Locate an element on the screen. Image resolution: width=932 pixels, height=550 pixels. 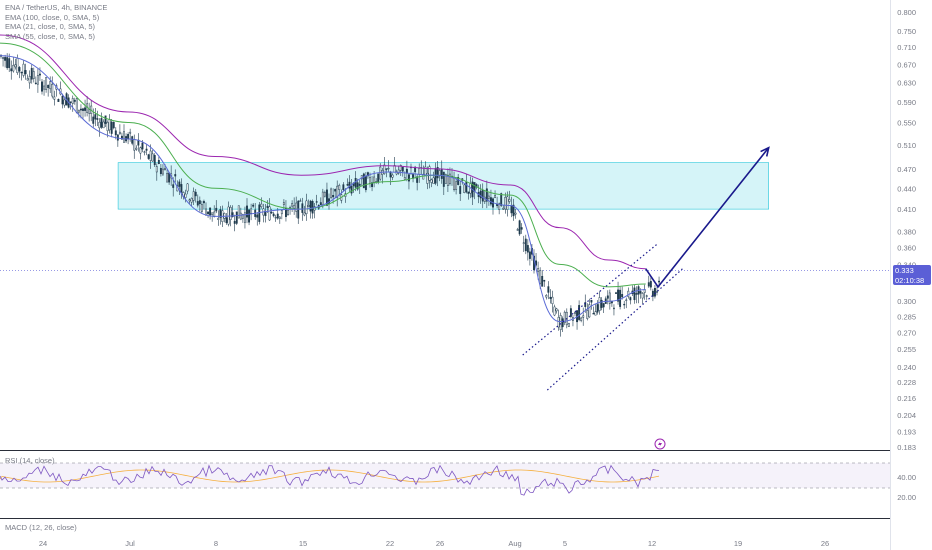
symbol-title: ENA / TetherUS, 4h, BINANCE is located at coordinates (56, 7).